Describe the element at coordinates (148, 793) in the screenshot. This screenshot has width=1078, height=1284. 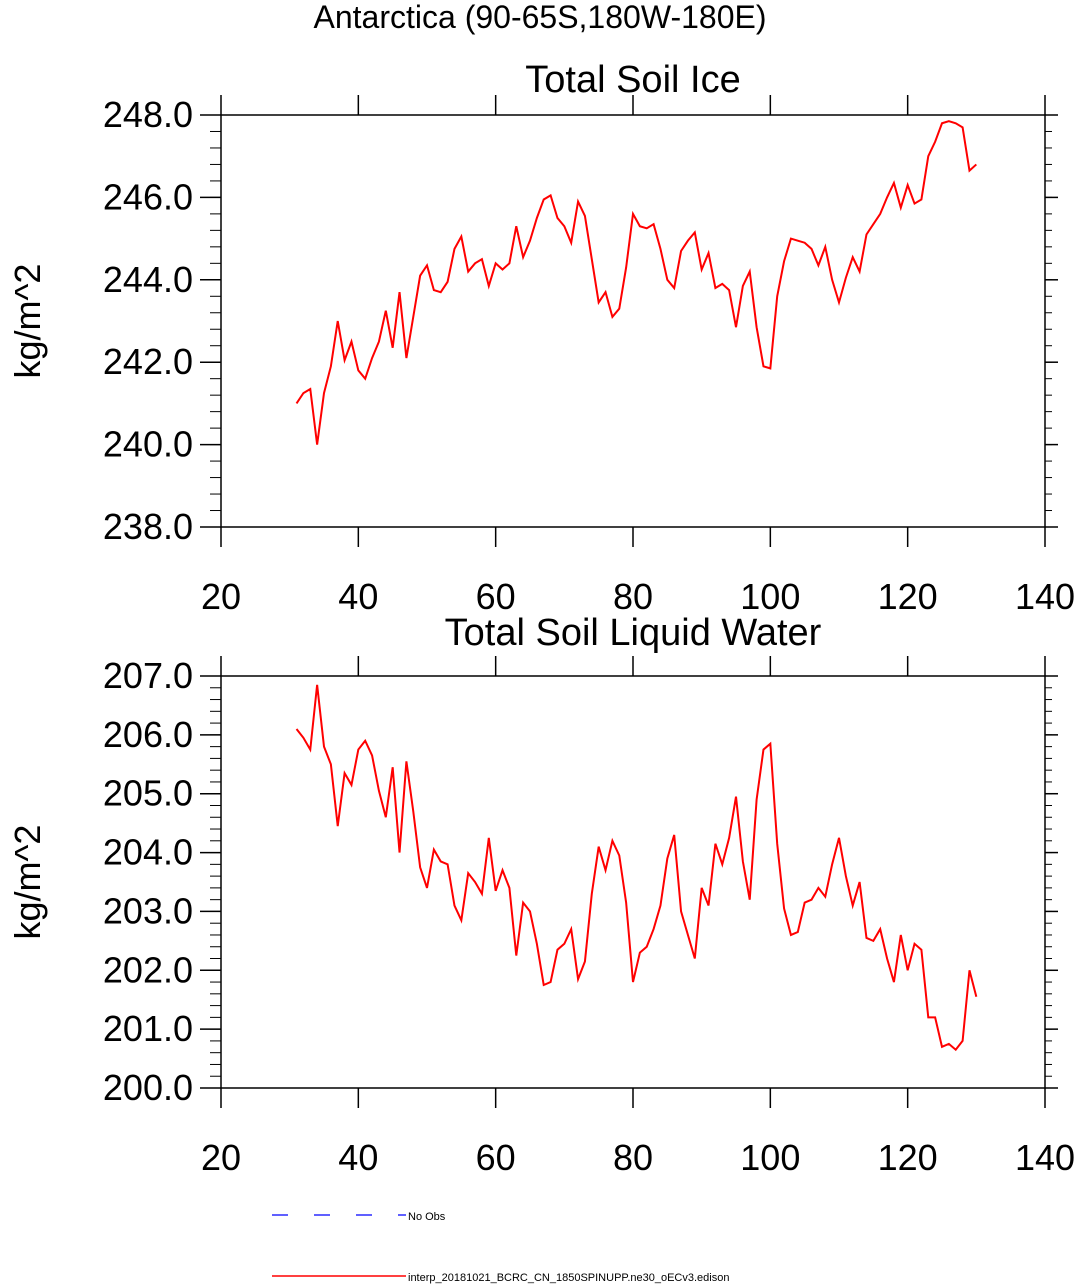
I see `y-tick-label: 205.0` at that location.